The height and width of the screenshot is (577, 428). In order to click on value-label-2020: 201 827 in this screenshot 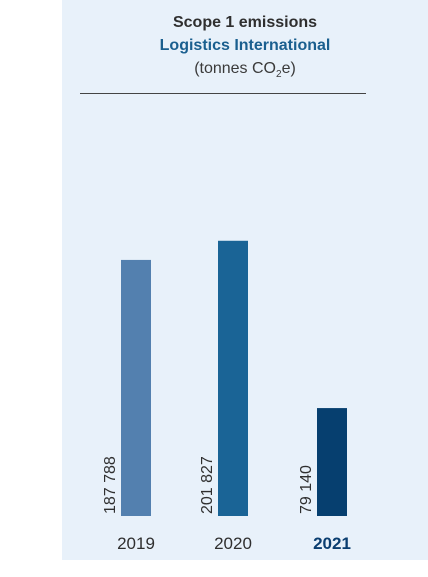, I will do `click(207, 485)`.